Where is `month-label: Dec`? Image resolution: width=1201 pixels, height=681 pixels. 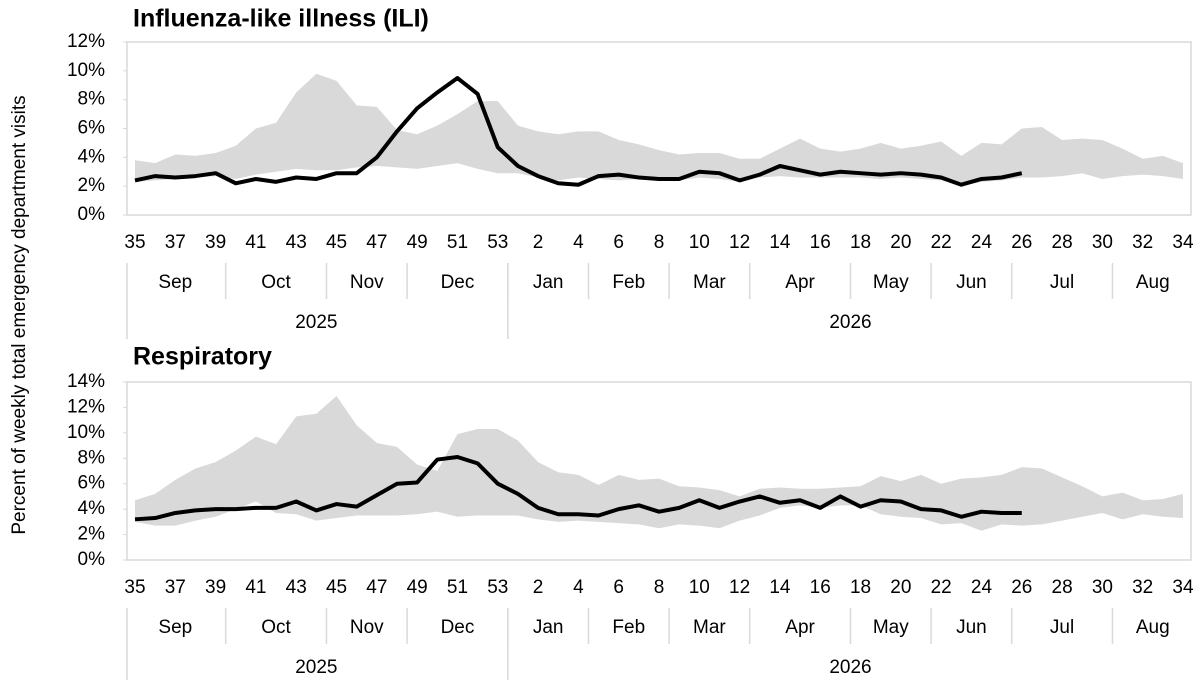 month-label: Dec is located at coordinates (458, 627).